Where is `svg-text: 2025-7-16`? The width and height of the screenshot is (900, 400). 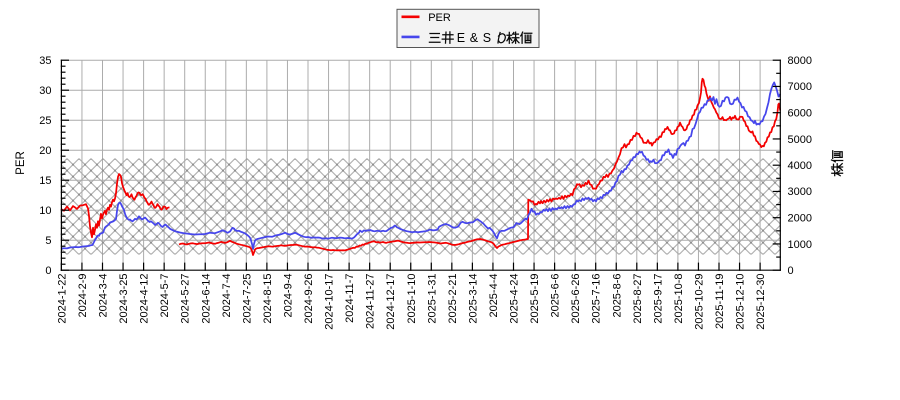 svg-text: 2025-7-16 is located at coordinates (597, 299).